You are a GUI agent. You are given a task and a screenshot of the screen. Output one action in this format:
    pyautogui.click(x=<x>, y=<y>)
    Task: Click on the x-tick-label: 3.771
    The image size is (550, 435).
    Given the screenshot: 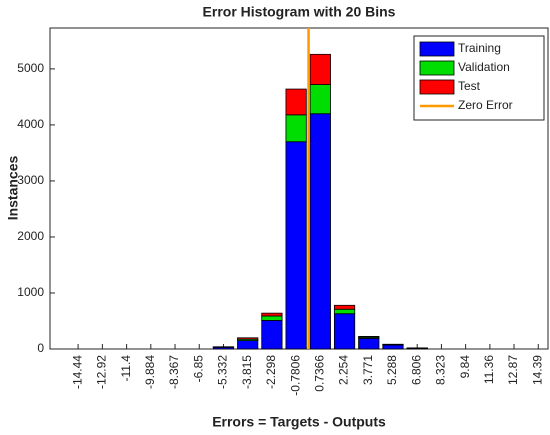 What is the action you would take?
    pyautogui.click(x=368, y=370)
    